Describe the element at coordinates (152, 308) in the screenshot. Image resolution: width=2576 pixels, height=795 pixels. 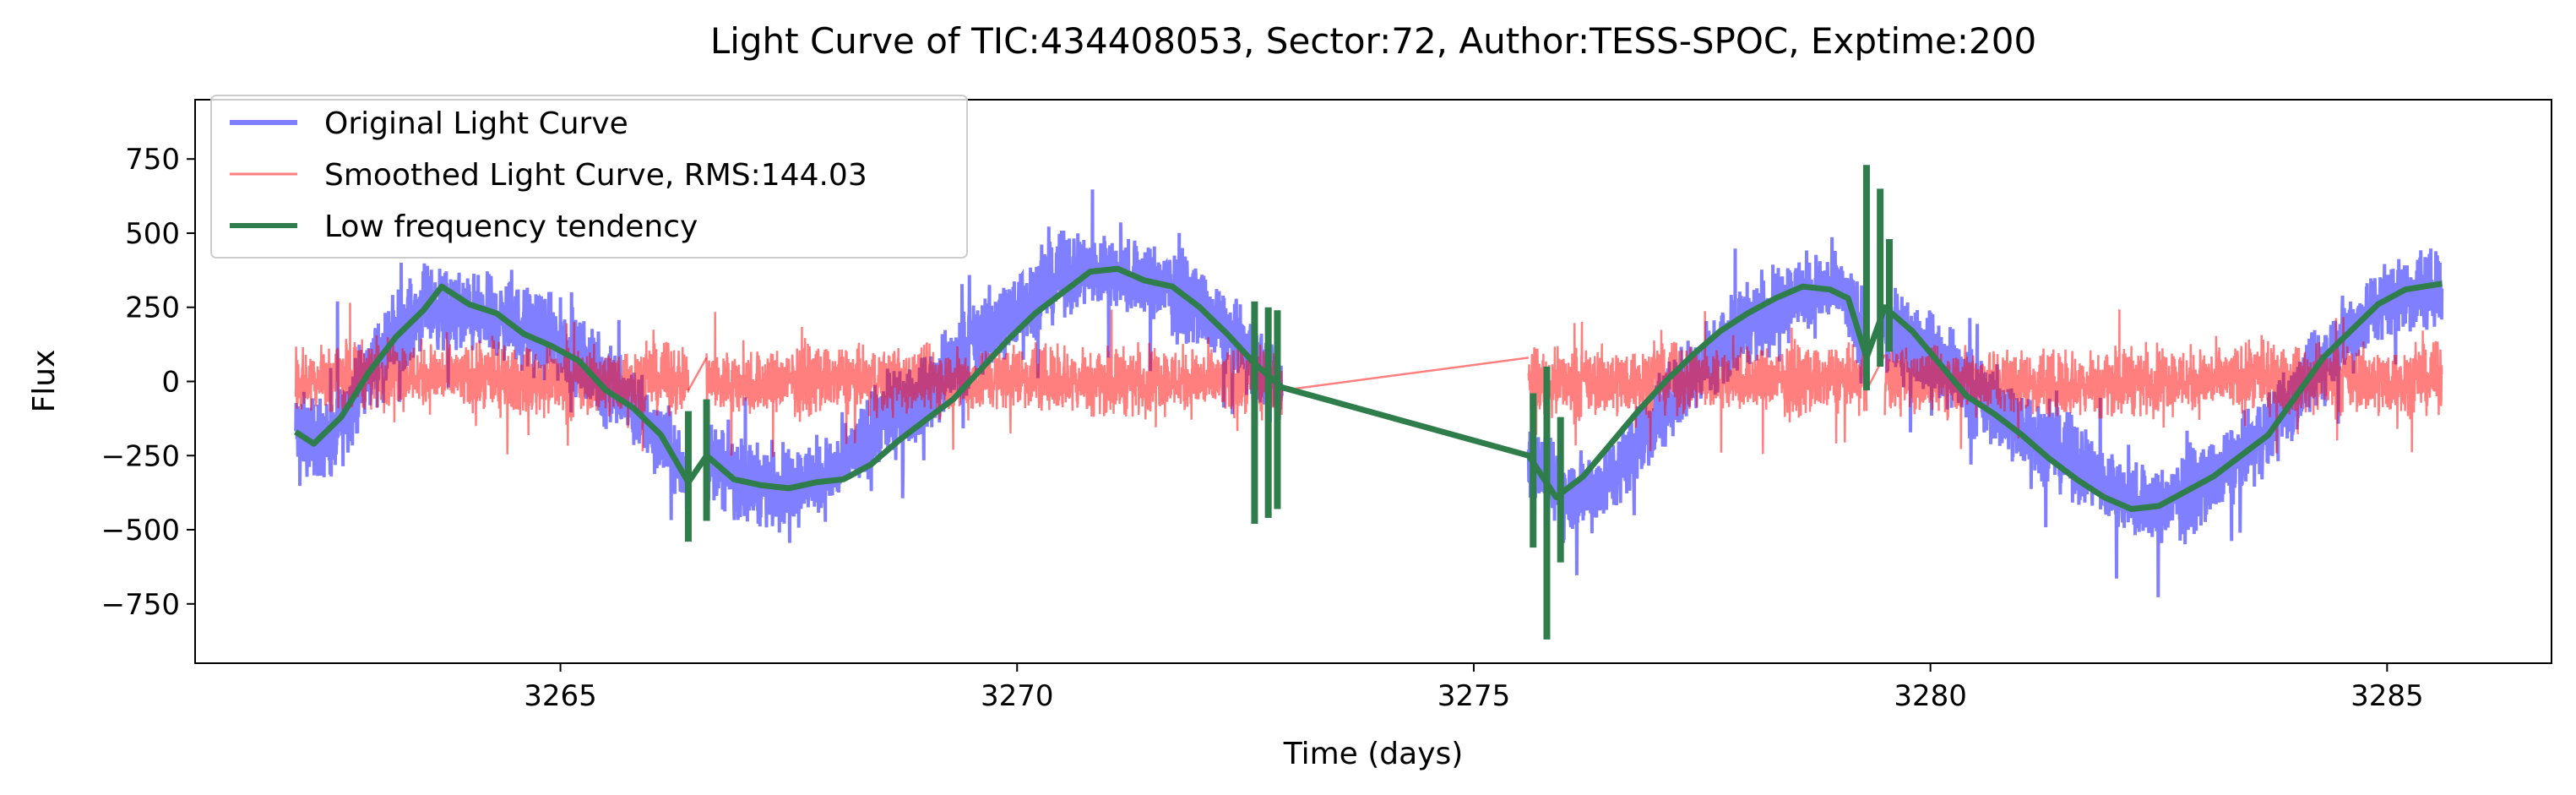
I see `y-tick-label: 250` at that location.